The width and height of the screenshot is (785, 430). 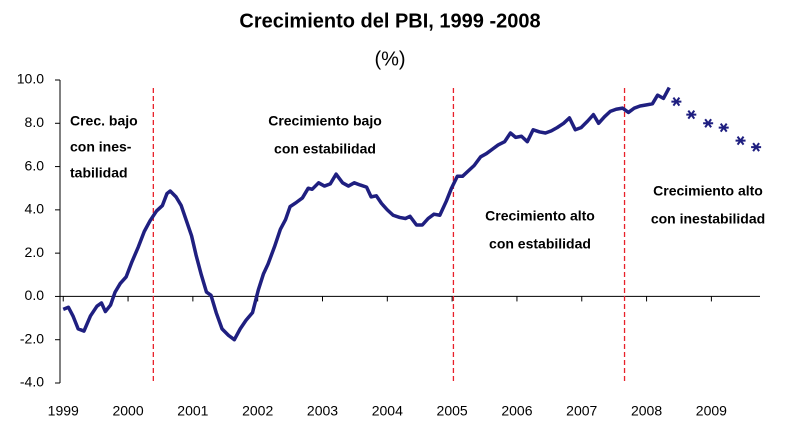 I want to click on annotation: Crecimiento bajo, so click(x=325, y=121).